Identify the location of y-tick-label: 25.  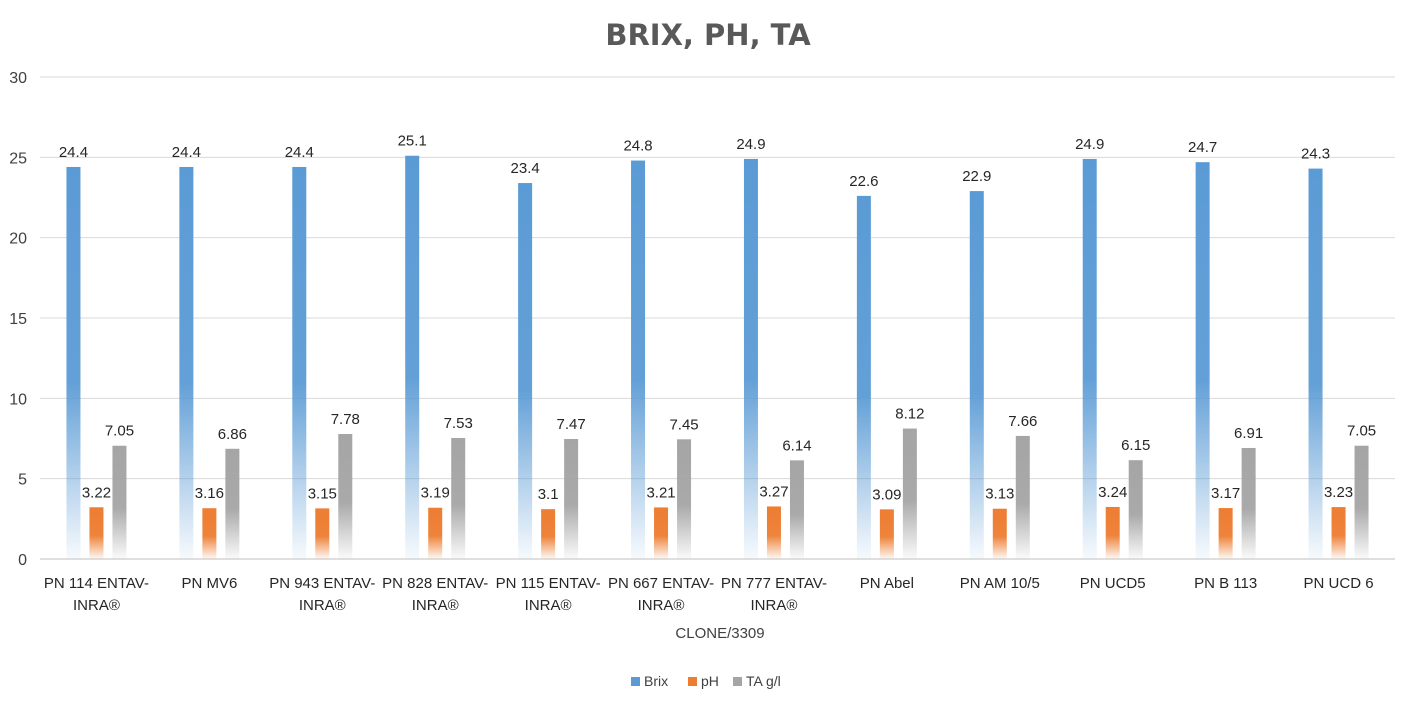
(18, 158).